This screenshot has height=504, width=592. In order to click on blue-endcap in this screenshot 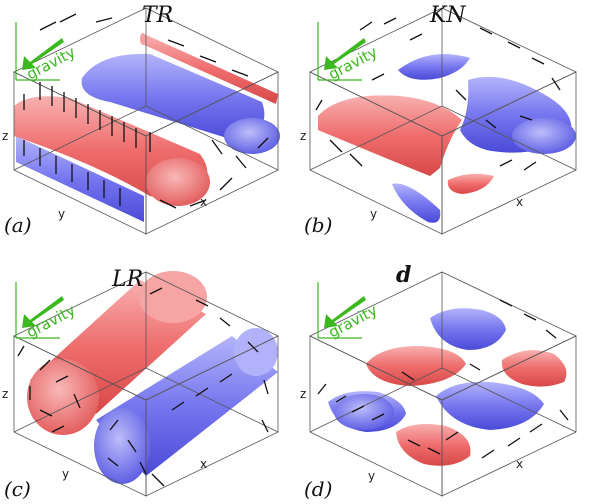, I will do `click(252, 136)`.